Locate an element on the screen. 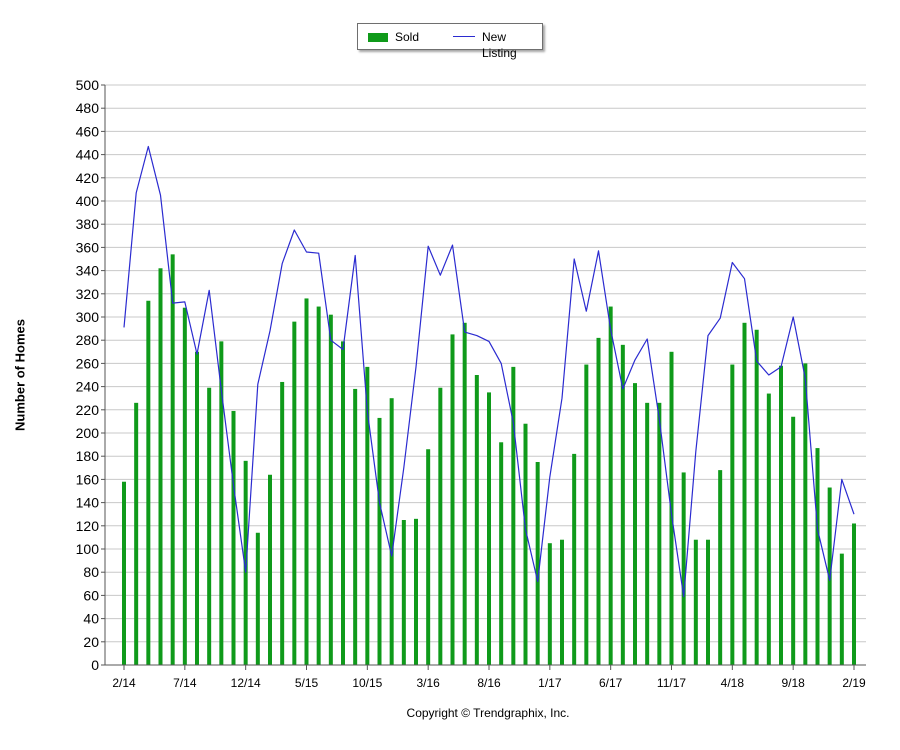  y-tick-label: 200 is located at coordinates (88, 433).